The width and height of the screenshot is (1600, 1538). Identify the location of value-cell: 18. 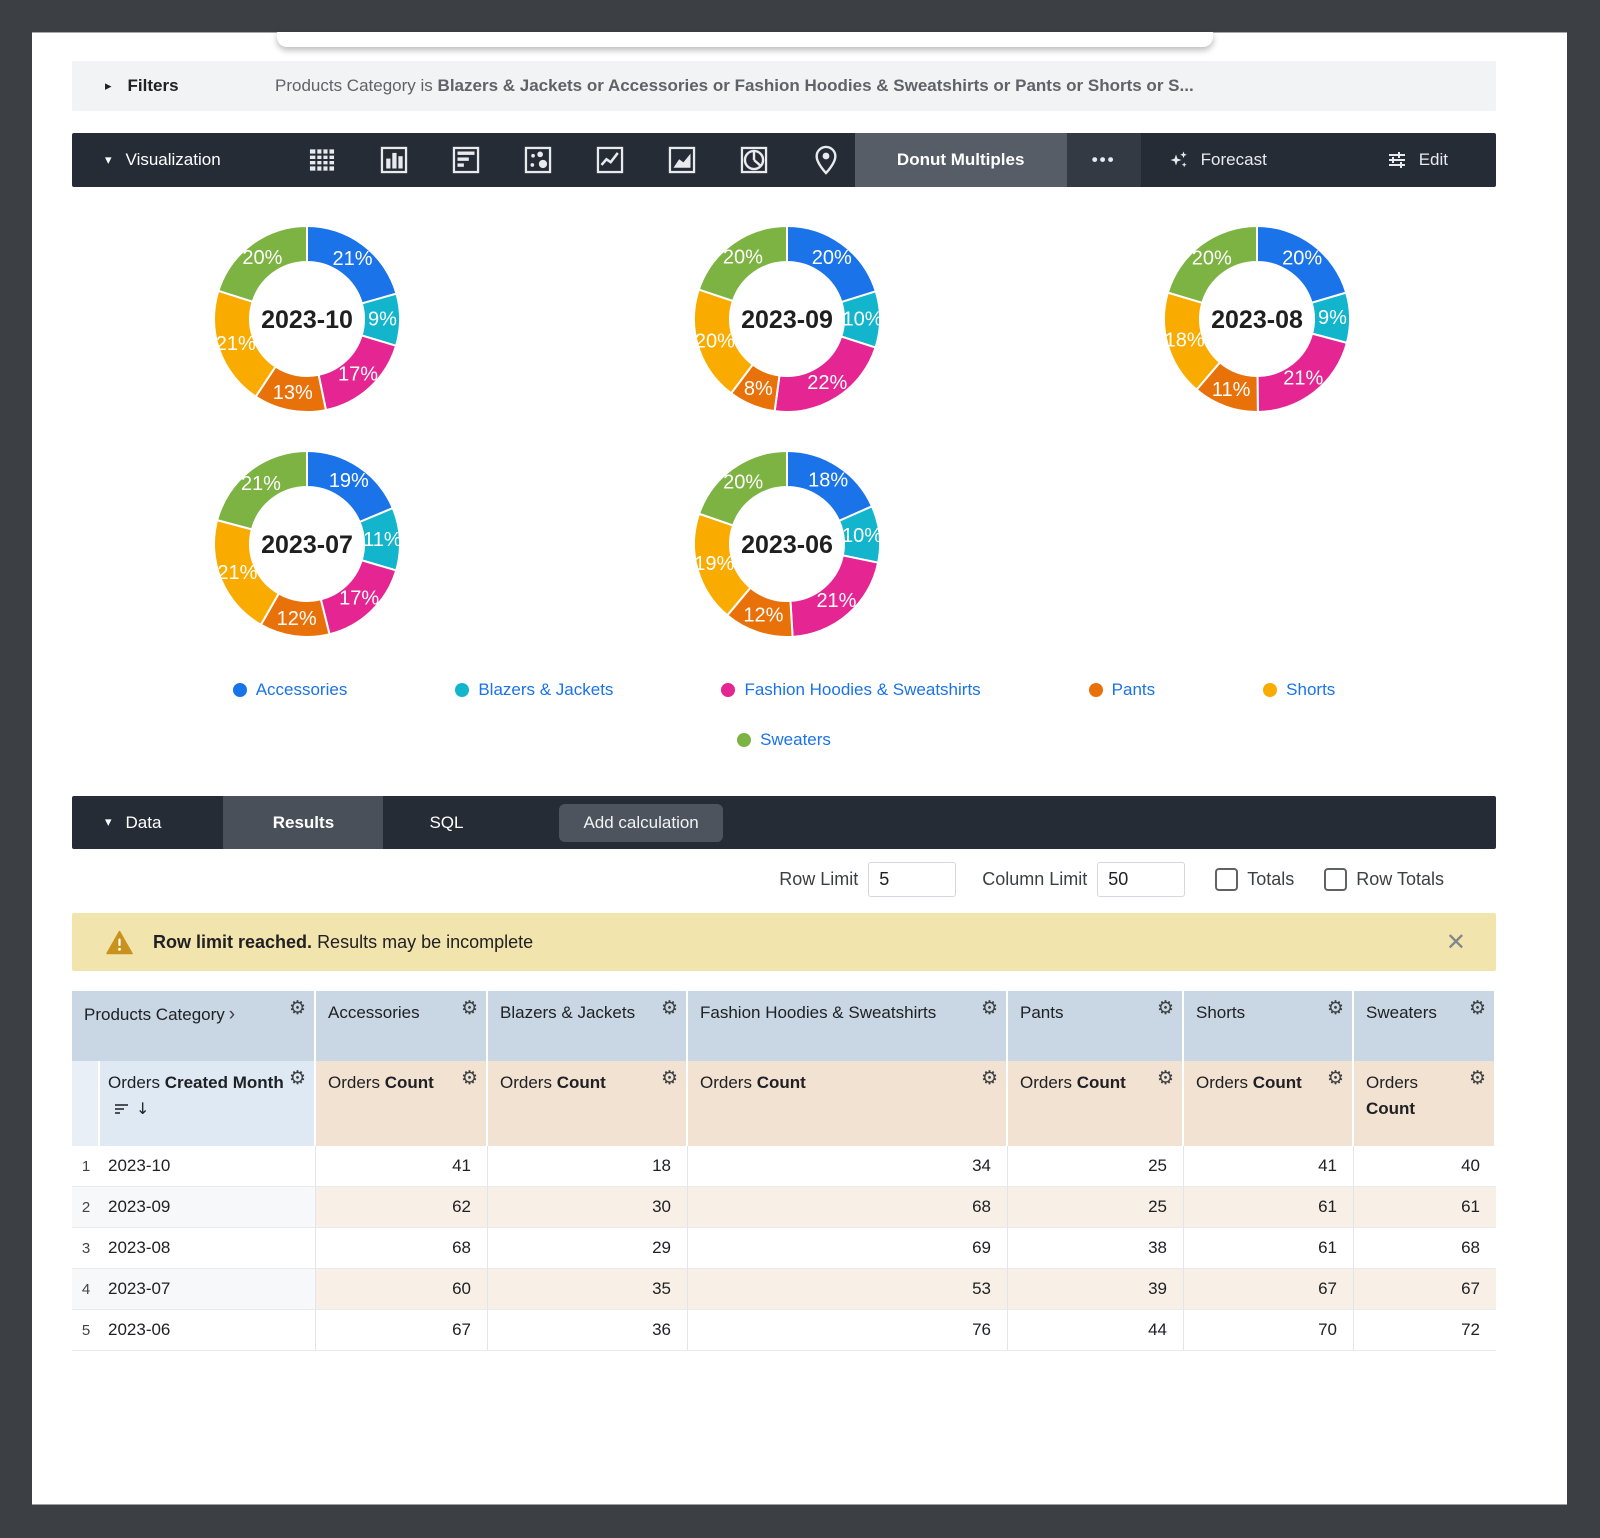
(588, 1166).